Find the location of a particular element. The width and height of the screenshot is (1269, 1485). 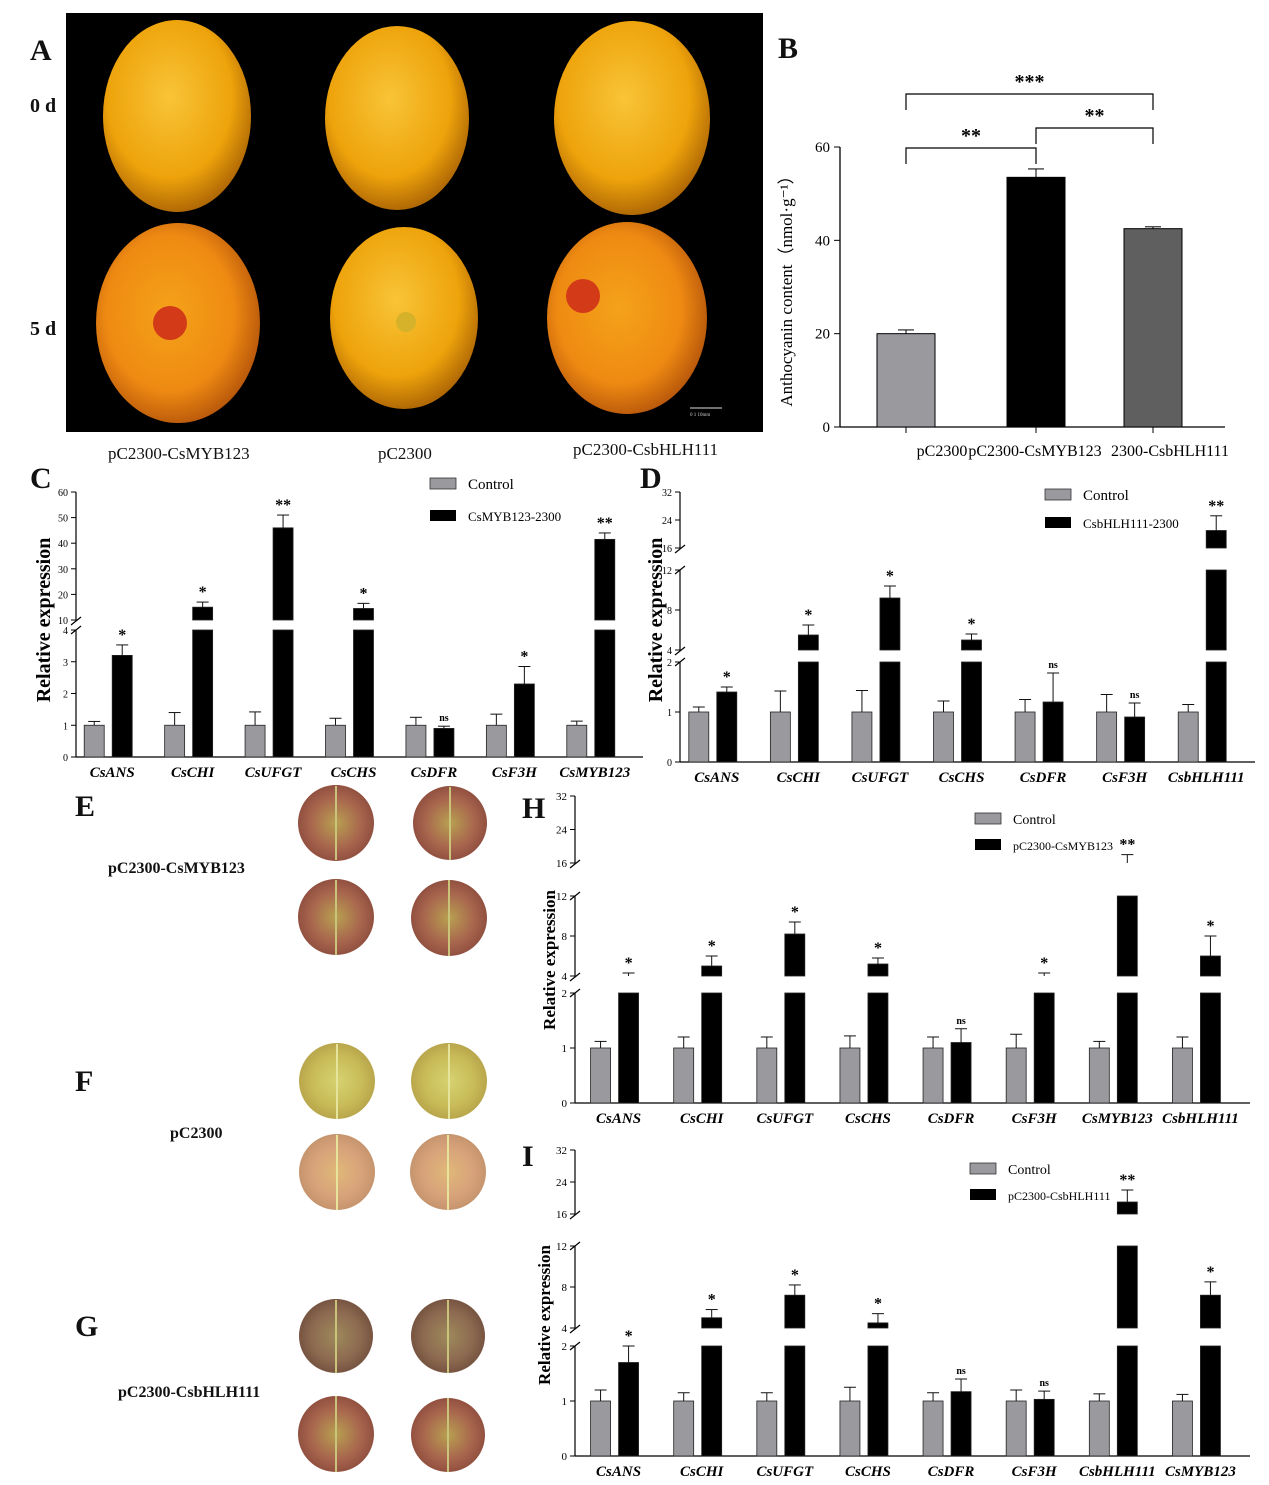

x-tick-label: pC2300-CsMYB123 is located at coordinates (1034, 451).